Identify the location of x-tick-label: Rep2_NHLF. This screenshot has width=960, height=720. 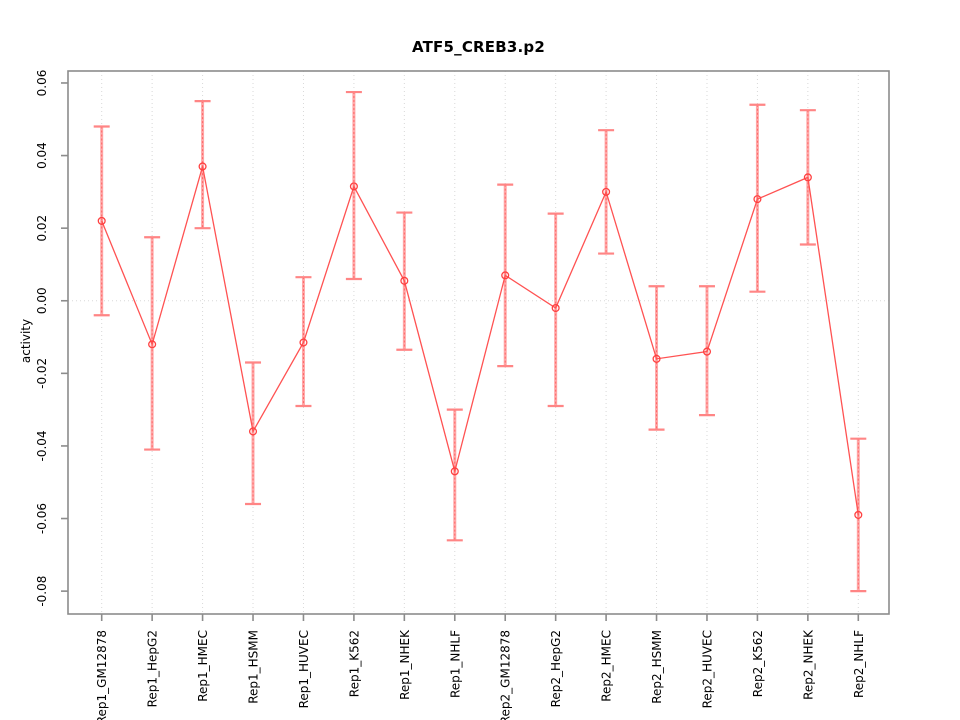
(859, 664).